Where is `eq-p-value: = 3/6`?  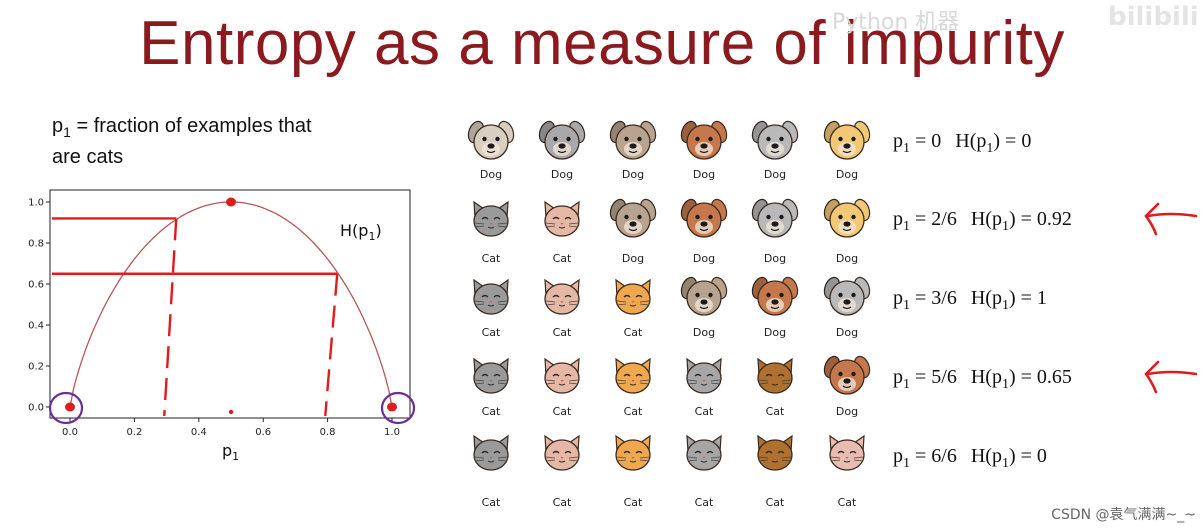 eq-p-value: = 3/6 is located at coordinates (933, 298).